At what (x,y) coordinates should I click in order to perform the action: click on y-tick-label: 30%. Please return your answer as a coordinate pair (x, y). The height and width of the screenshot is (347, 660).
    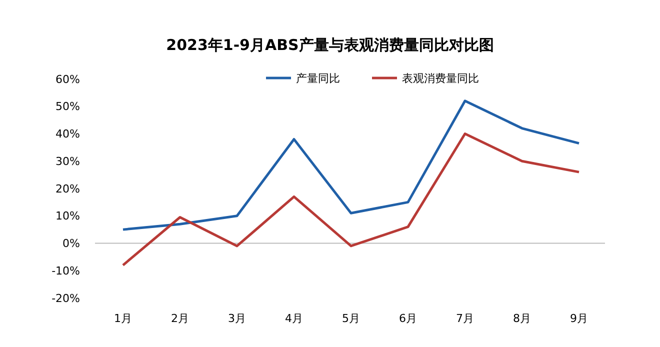
    Looking at the image, I should click on (68, 161).